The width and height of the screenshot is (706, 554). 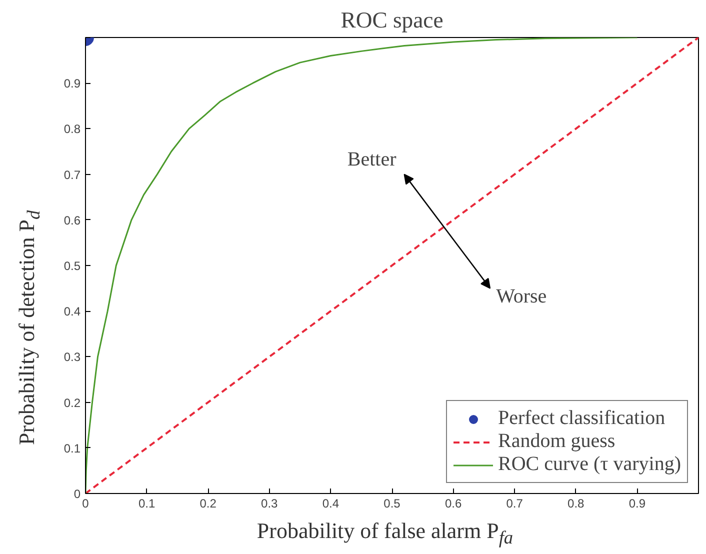 I want to click on x-tick-label: 0.5, so click(x=392, y=503).